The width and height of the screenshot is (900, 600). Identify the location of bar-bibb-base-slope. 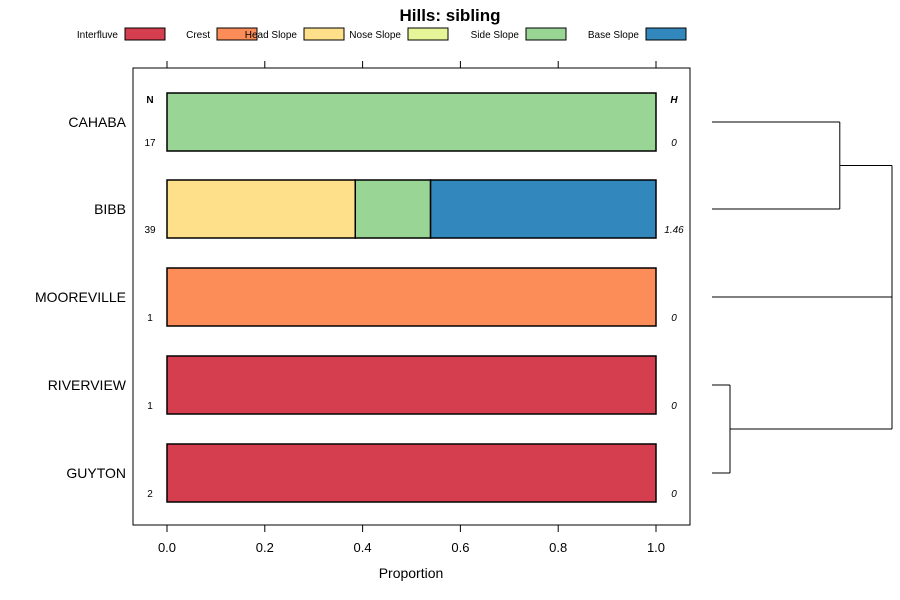
(543, 209).